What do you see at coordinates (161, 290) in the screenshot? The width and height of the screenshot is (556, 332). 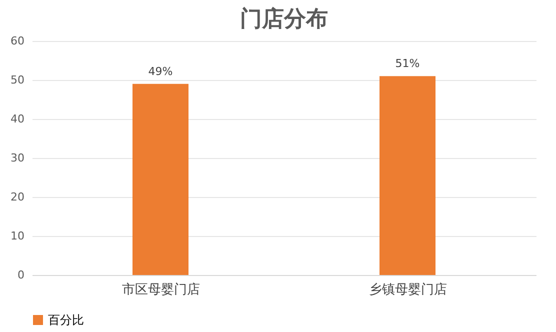 I see `x-tick-label: 市区母婴门店` at bounding box center [161, 290].